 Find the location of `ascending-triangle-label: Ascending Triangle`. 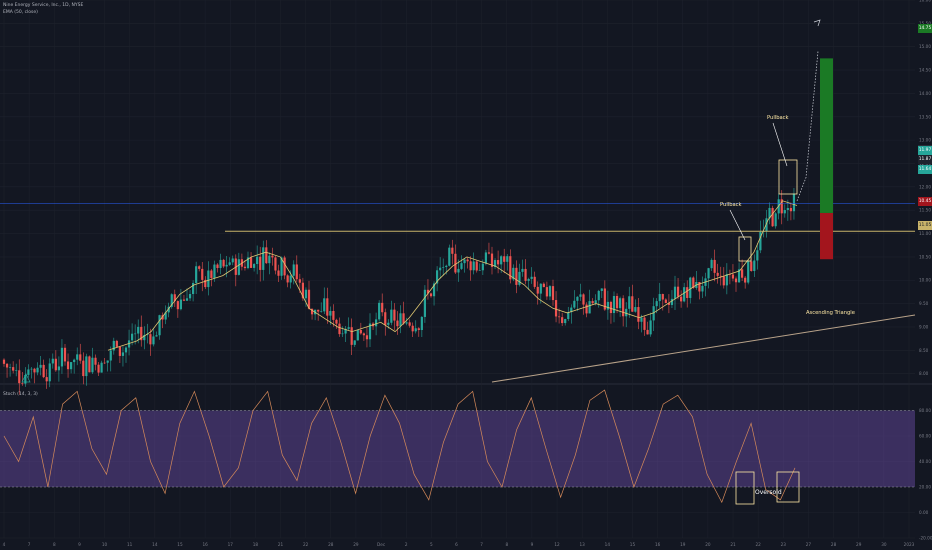

ascending-triangle-label: Ascending Triangle is located at coordinates (830, 313).